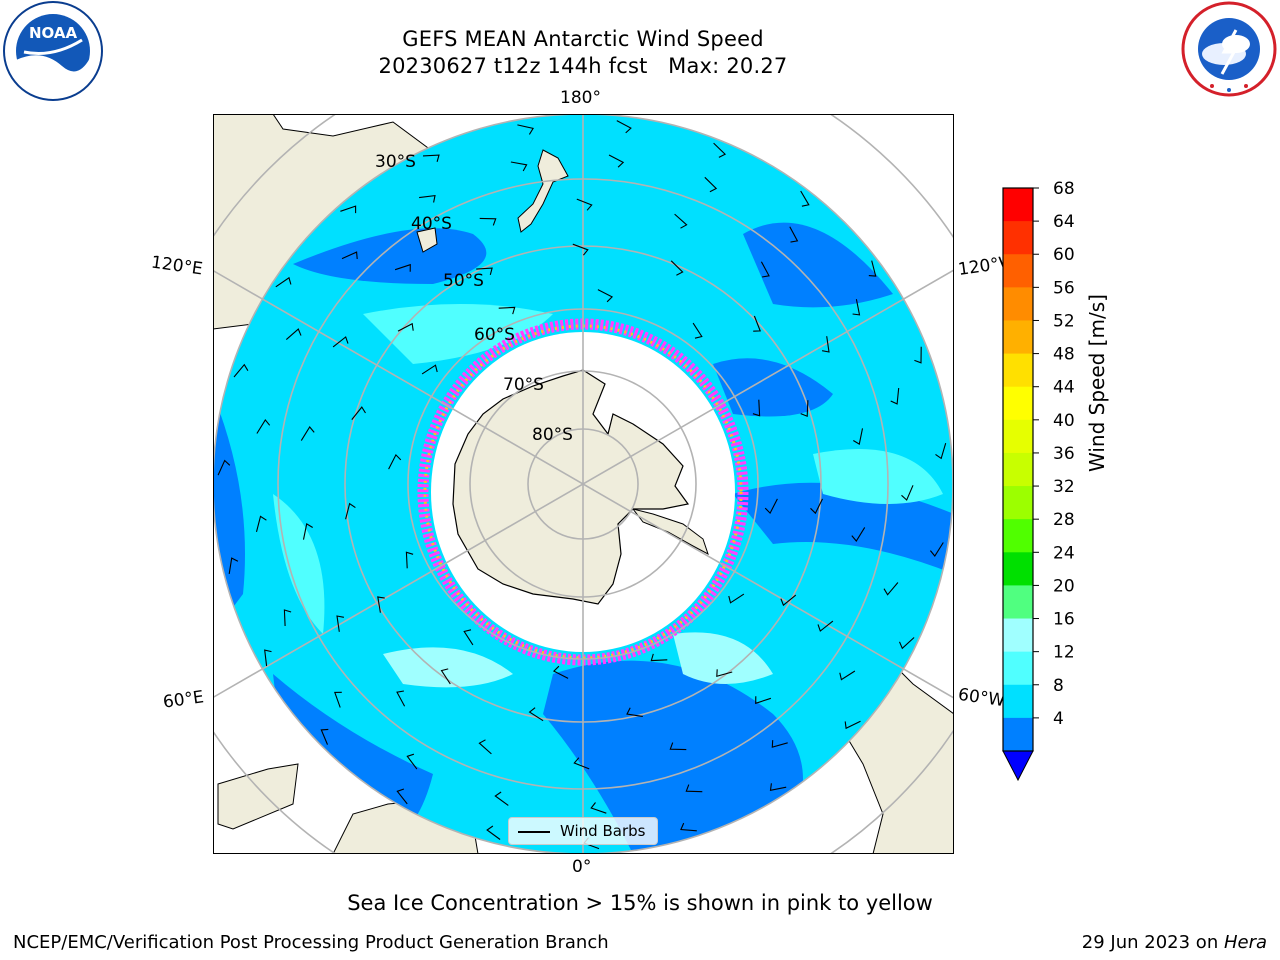 Image resolution: width=1280 pixels, height=960 pixels. Describe the element at coordinates (53, 33) in the screenshot. I see `noaa-logo-text: NOAA` at that location.